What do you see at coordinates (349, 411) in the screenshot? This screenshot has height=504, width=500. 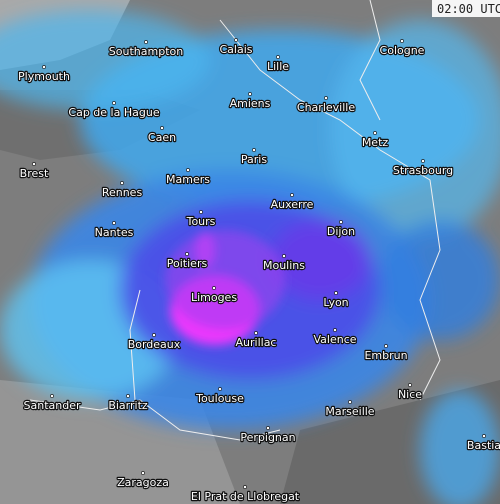 I see `city-label: Marseille` at bounding box center [349, 411].